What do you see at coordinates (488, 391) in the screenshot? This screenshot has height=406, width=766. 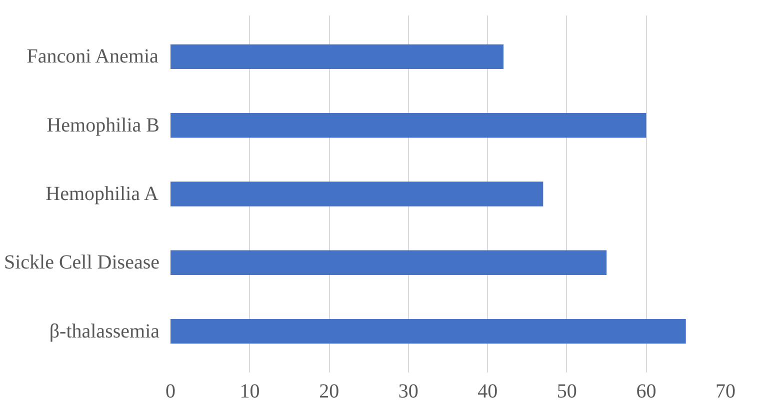 I see `x-tick-label: 40` at bounding box center [488, 391].